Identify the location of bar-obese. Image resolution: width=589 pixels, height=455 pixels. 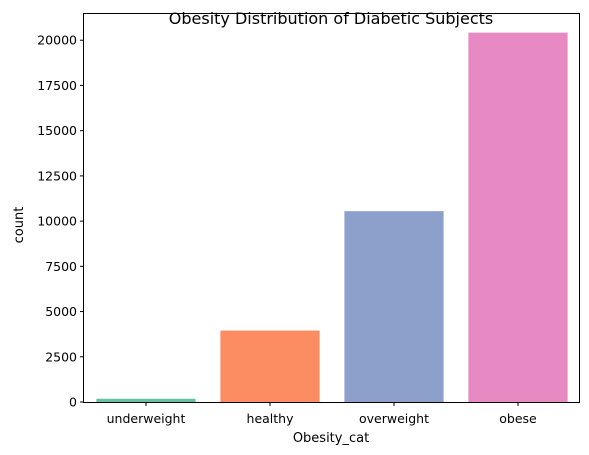
(518, 217).